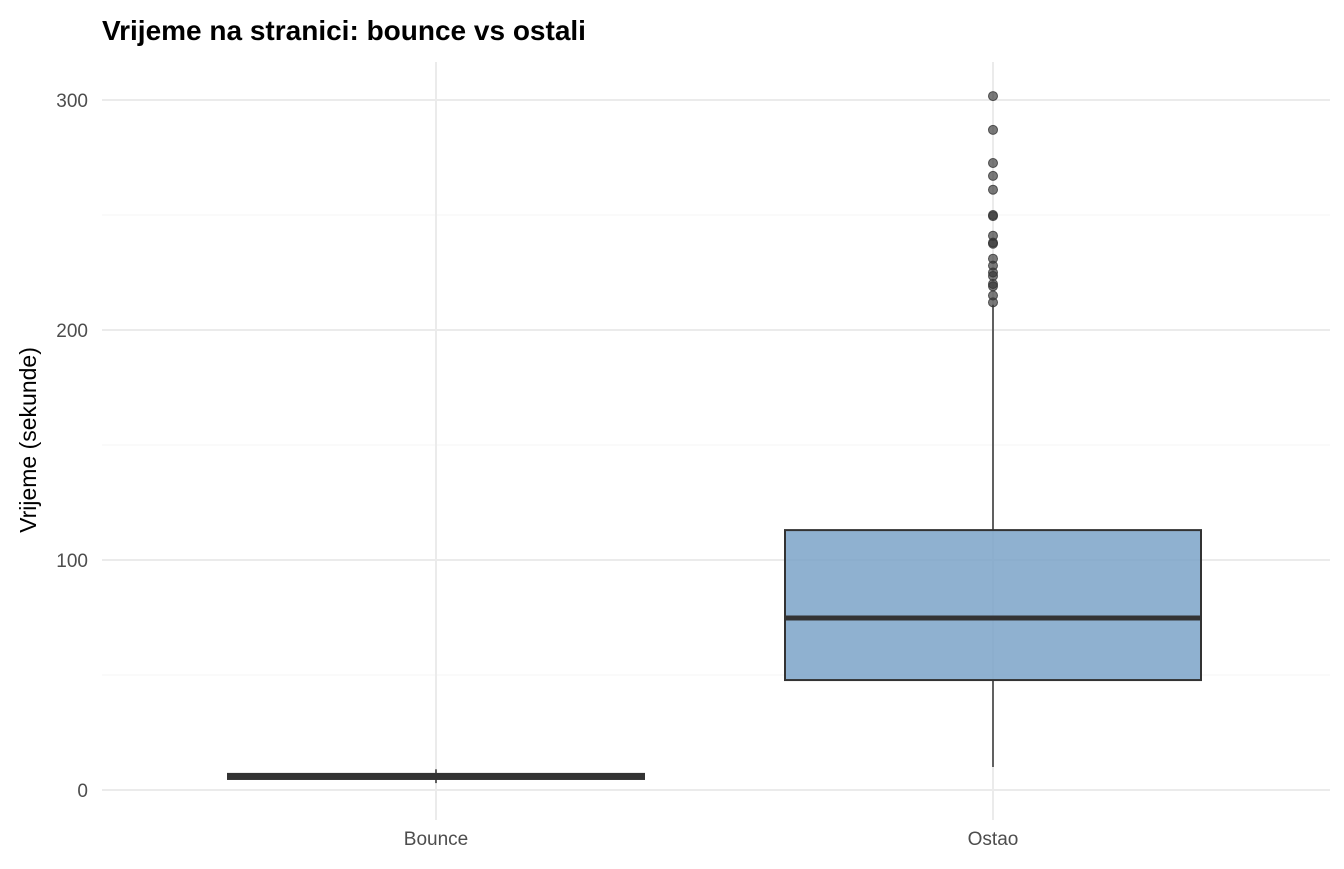 This screenshot has height=869, width=1344. Describe the element at coordinates (436, 776) in the screenshot. I see `box-bounce` at that location.